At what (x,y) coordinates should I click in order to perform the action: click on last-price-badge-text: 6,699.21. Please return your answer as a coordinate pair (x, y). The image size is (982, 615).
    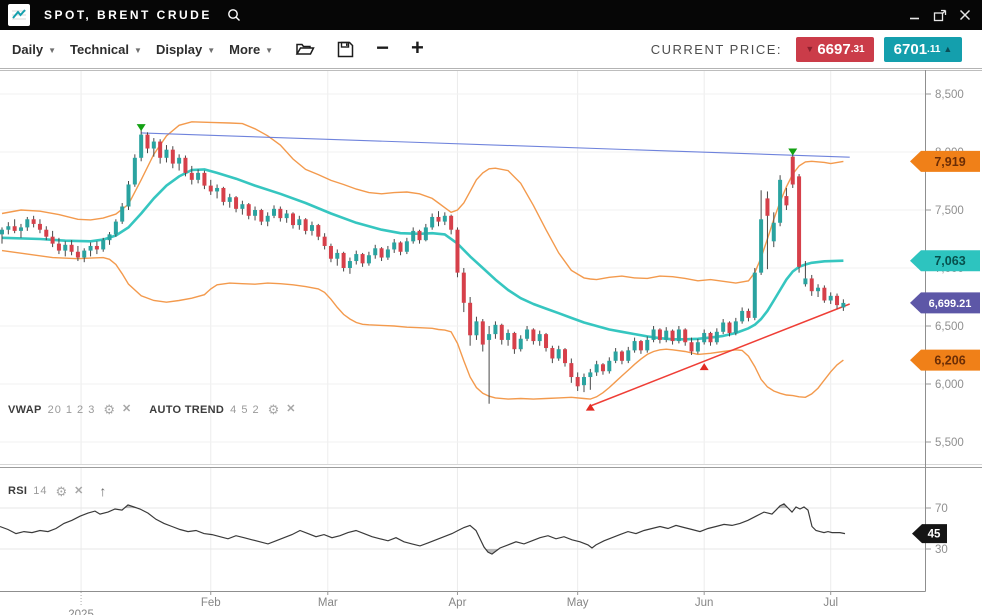
    Looking at the image, I should click on (950, 304).